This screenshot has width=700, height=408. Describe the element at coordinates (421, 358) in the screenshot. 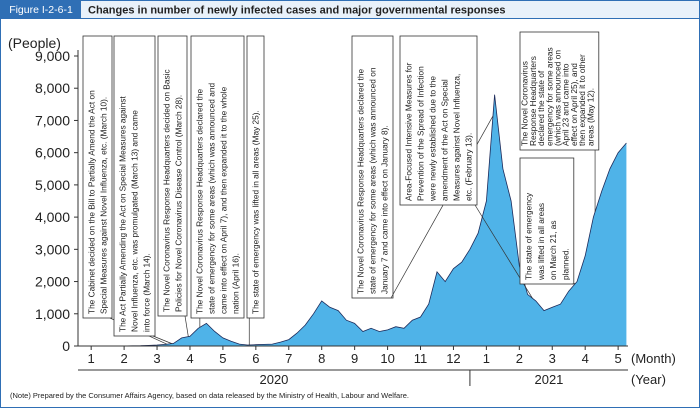

I see `x-tick-label: 11` at that location.